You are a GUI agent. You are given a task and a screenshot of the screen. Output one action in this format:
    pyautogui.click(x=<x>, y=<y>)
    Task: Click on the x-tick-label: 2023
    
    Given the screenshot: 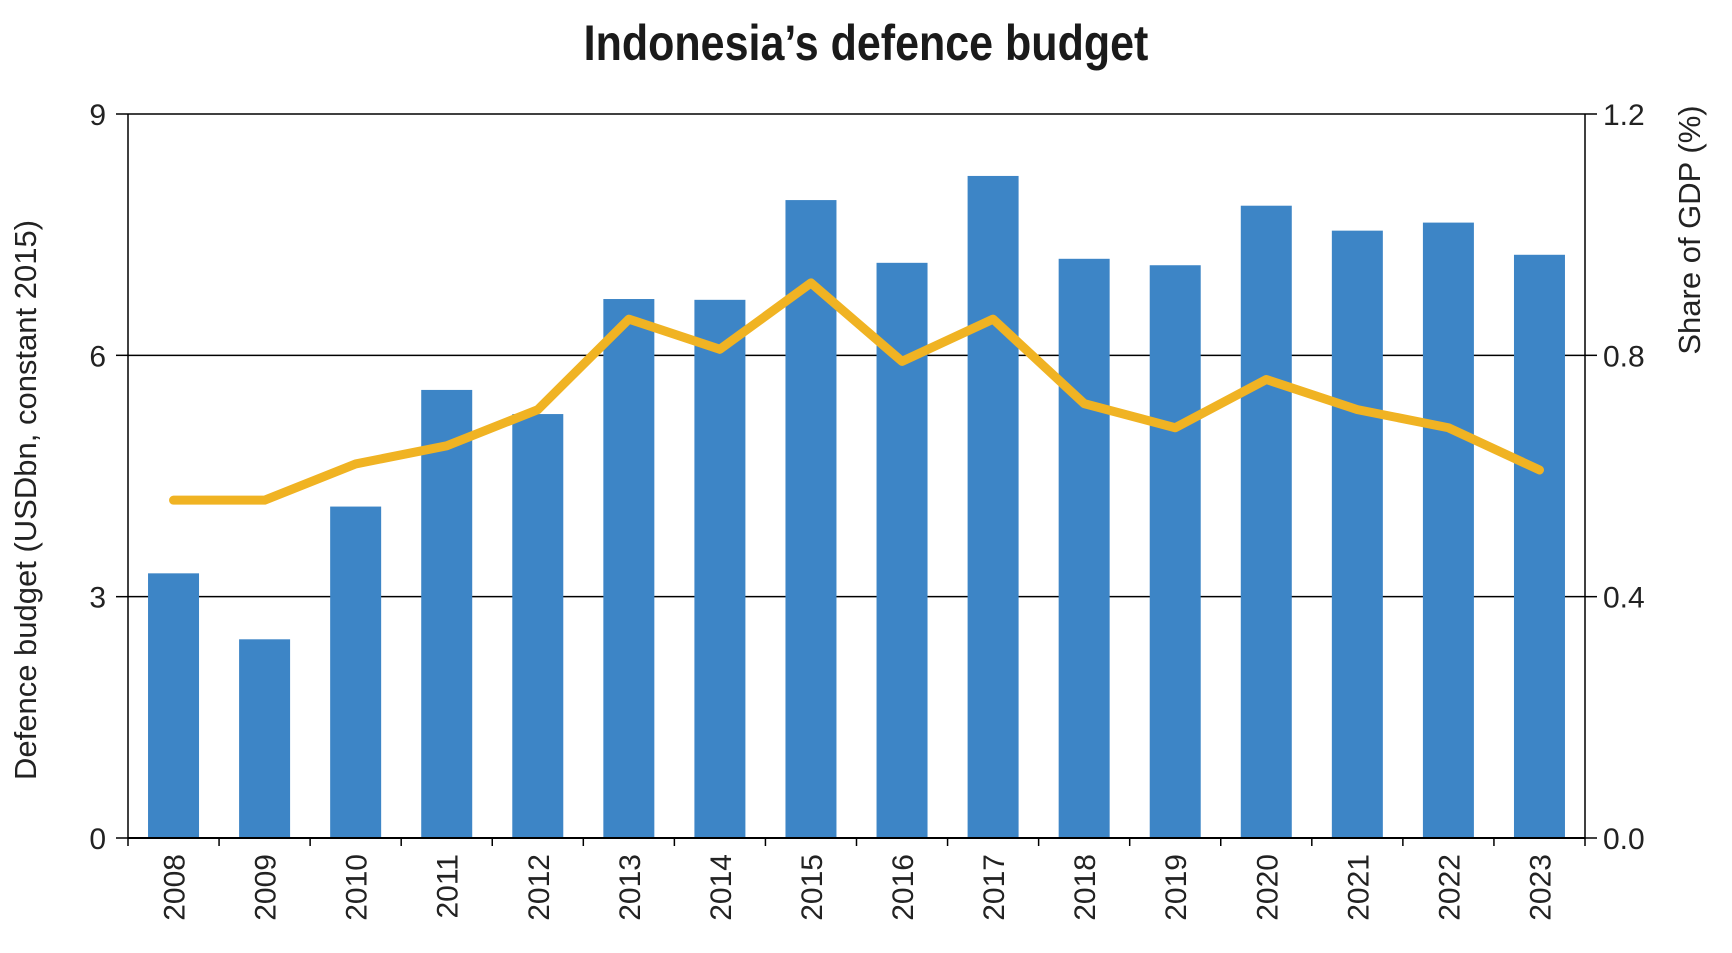 What is the action you would take?
    pyautogui.click(x=1540, y=887)
    